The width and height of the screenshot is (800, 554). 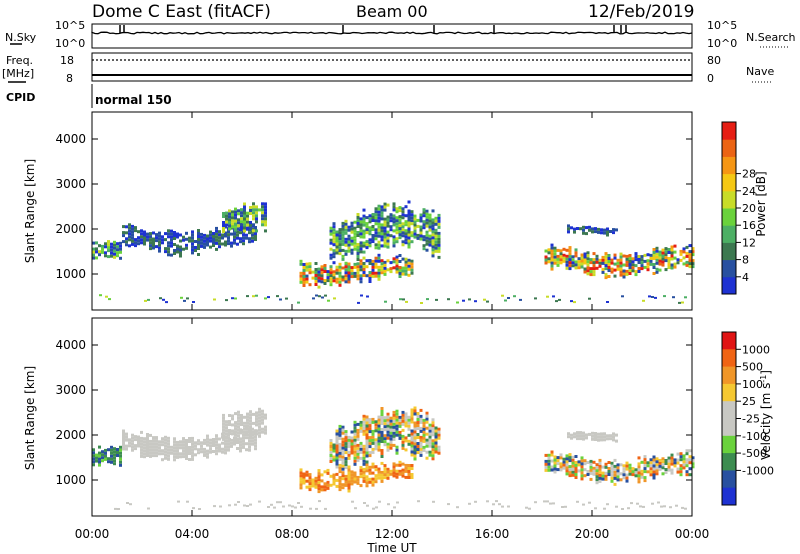 What do you see at coordinates (729, 131) in the screenshot?
I see `colorbar-swatch` at bounding box center [729, 131].